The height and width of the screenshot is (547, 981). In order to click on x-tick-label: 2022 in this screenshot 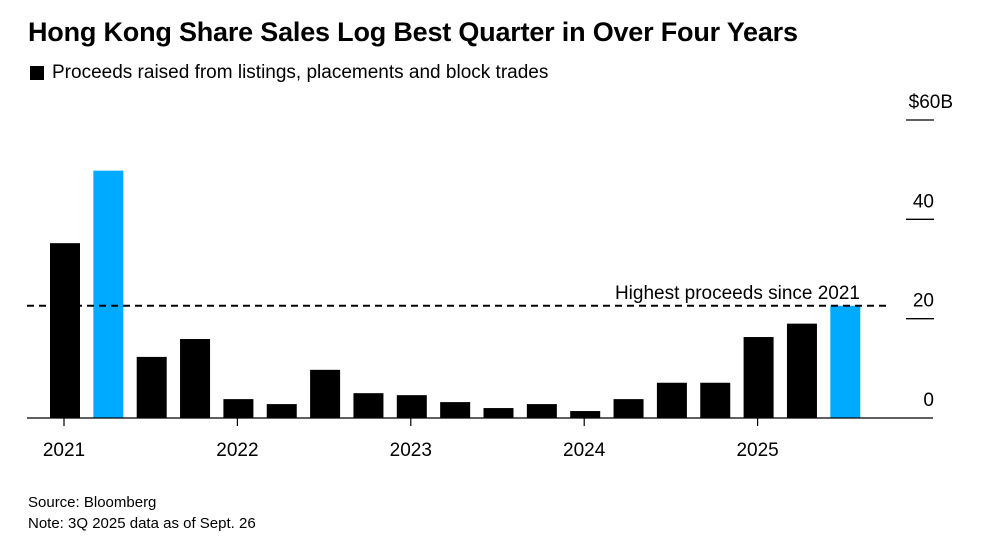, I will do `click(237, 450)`.